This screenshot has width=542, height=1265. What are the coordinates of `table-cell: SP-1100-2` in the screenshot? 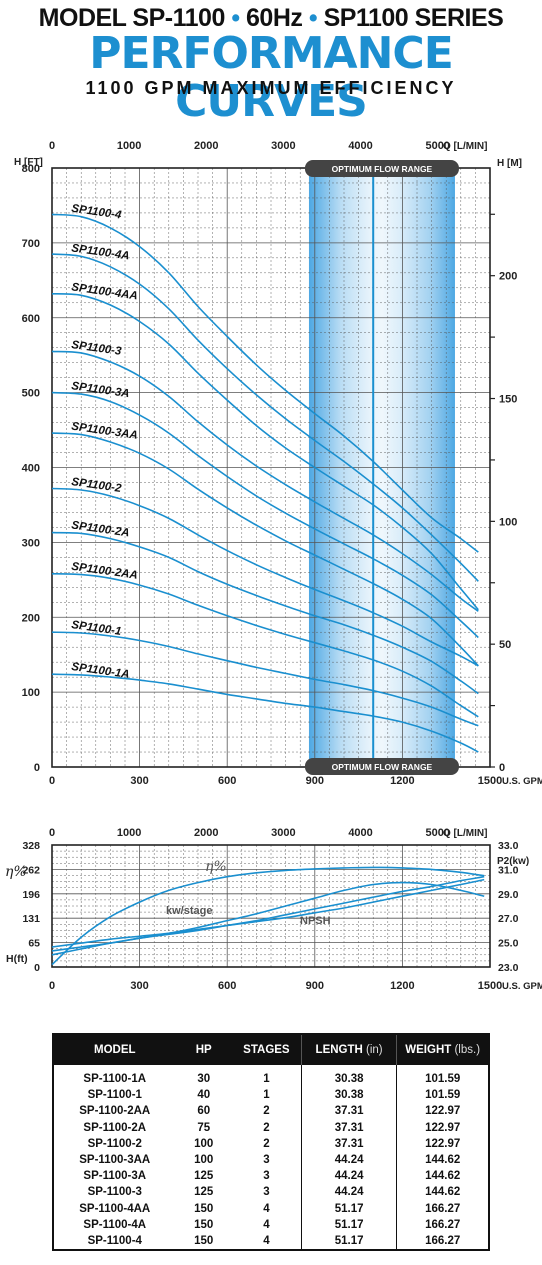 It's located at (114, 1143).